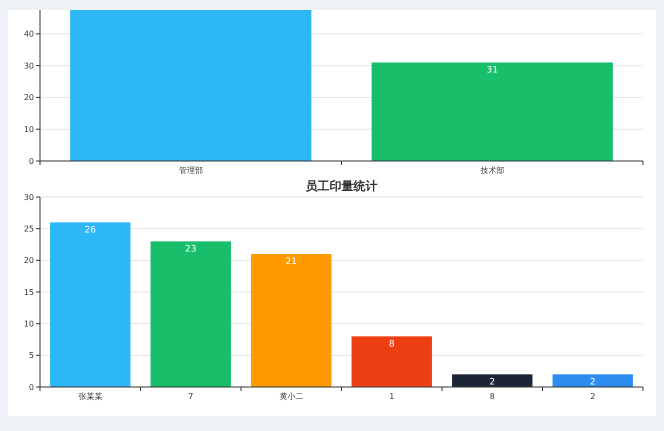 The height and width of the screenshot is (431, 664). I want to click on chart-title: 员工印量统计, so click(342, 186).